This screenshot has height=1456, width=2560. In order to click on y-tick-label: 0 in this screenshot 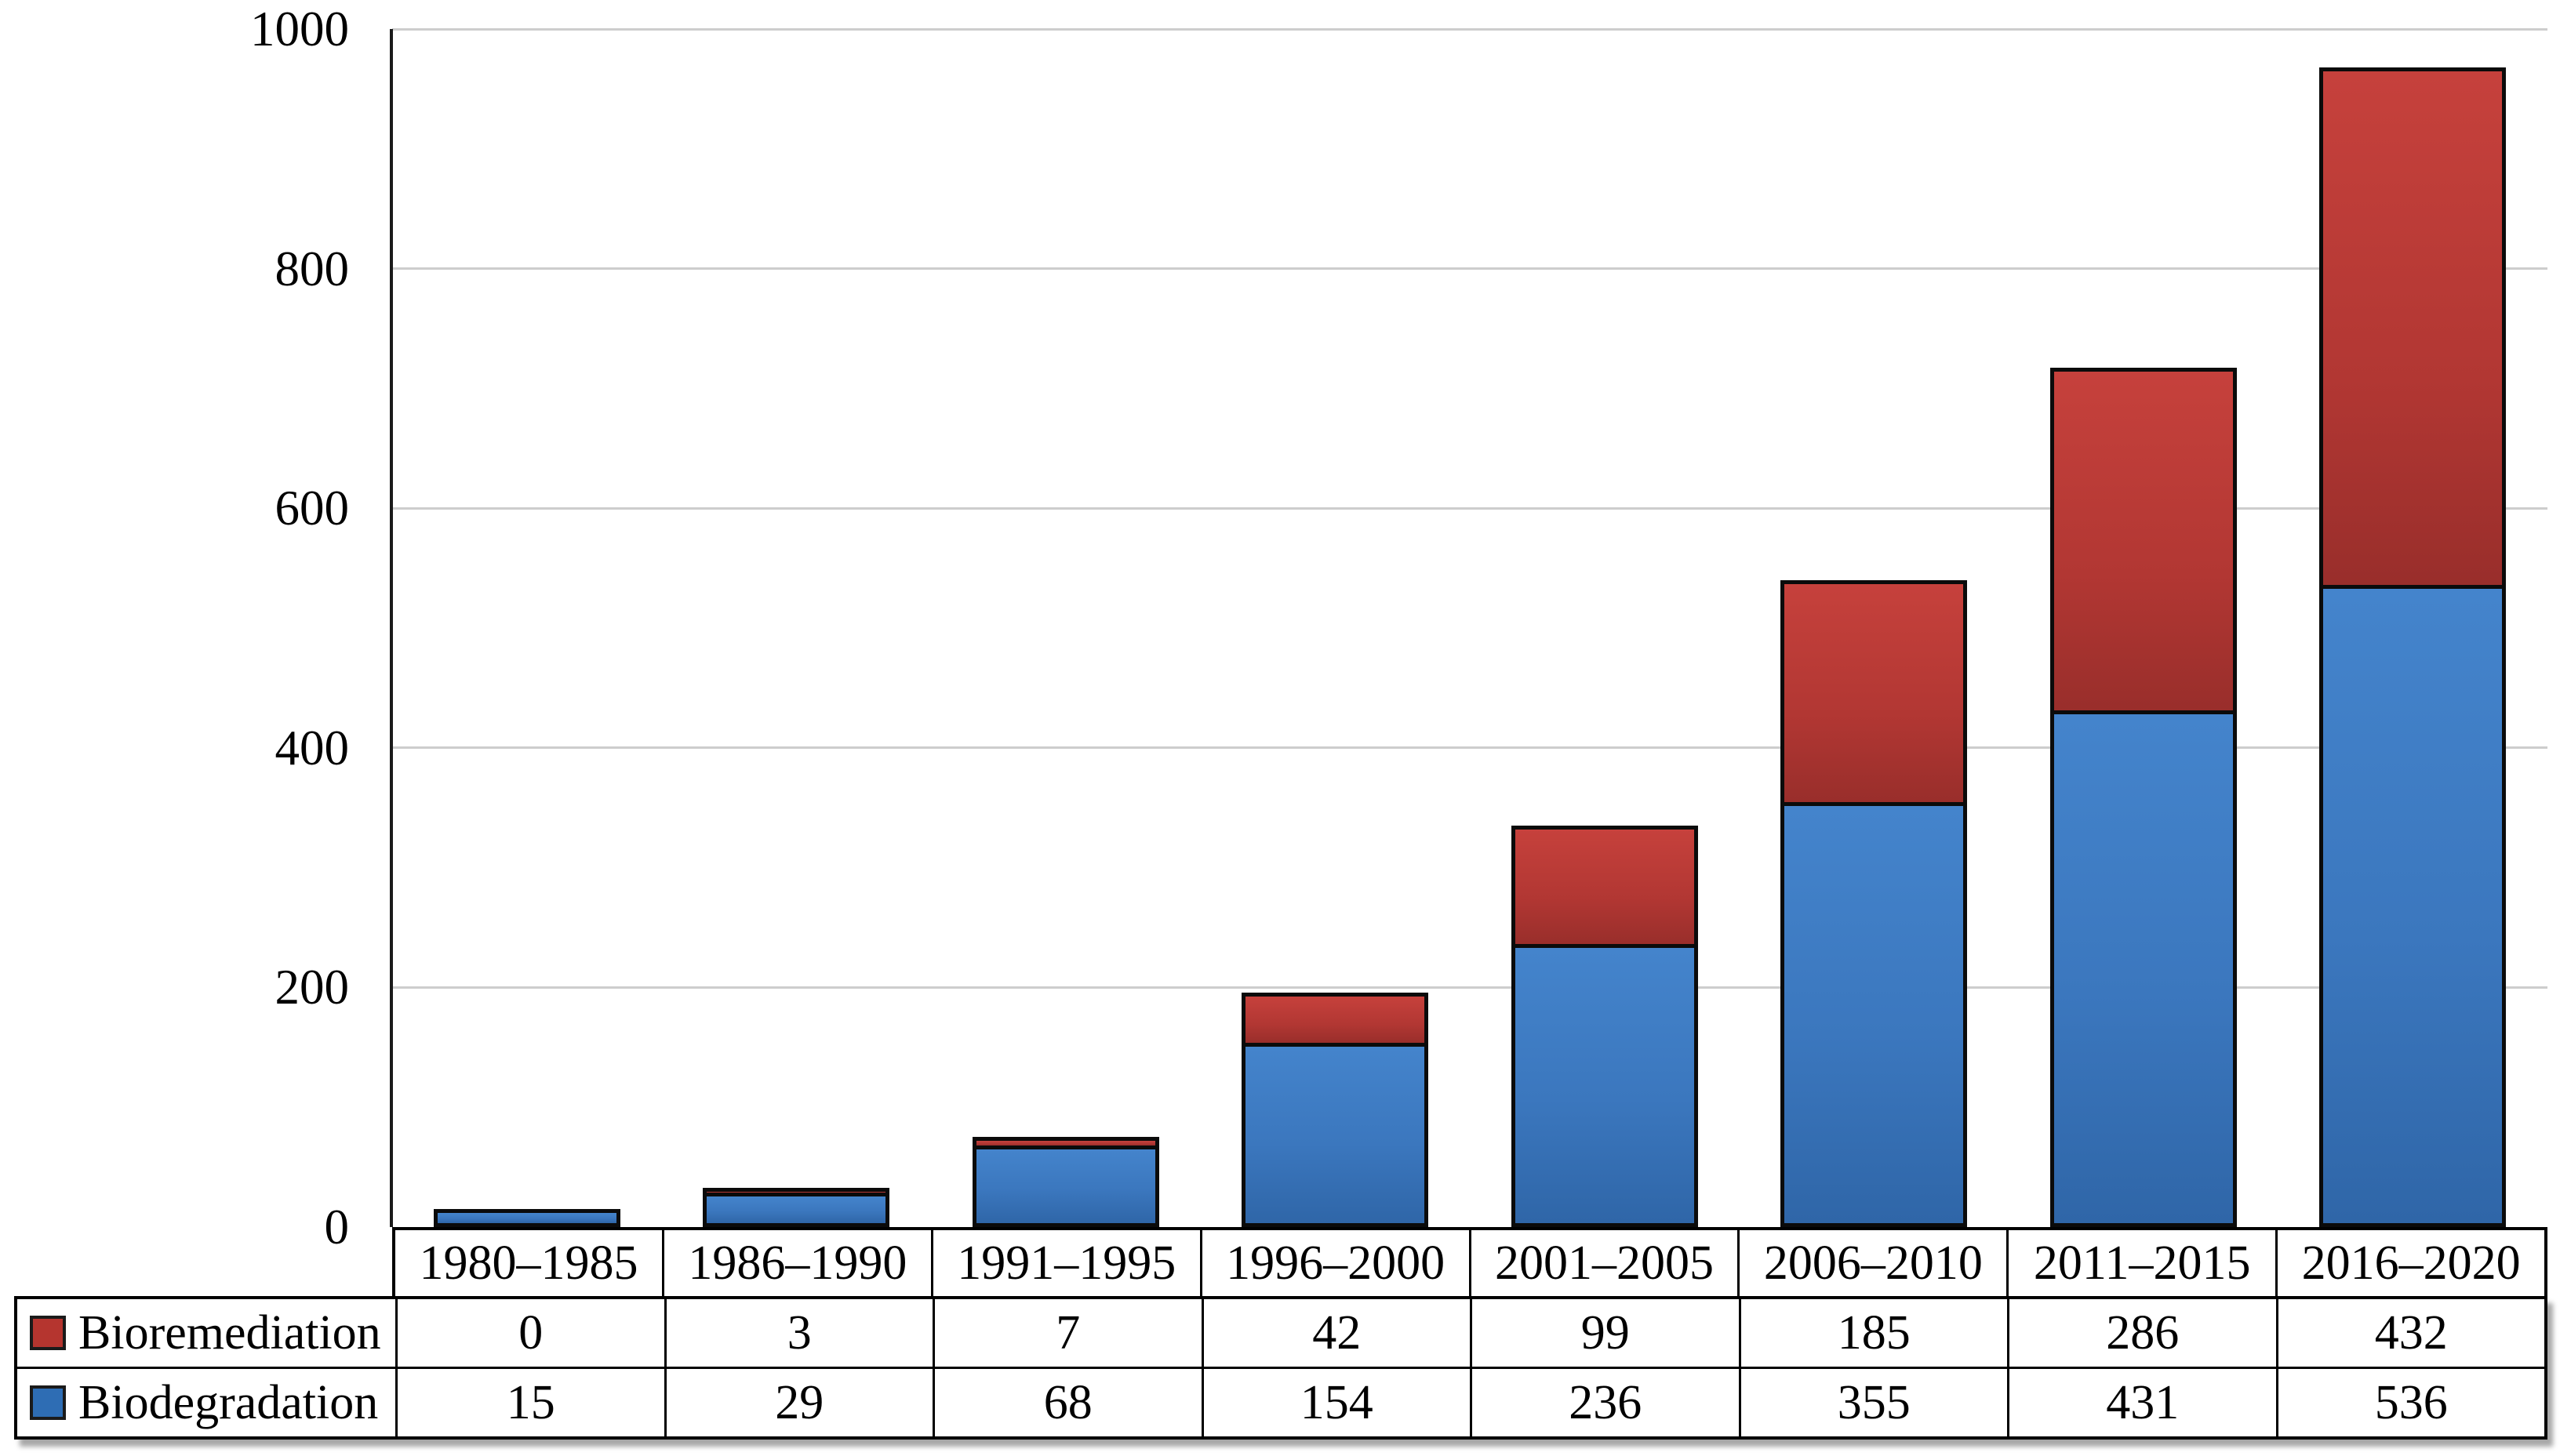, I will do `click(337, 1227)`.